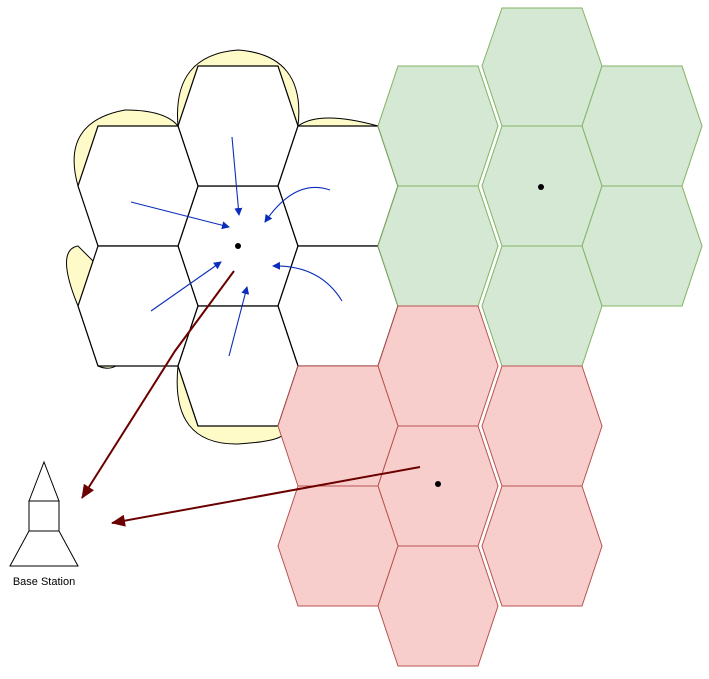 This screenshot has height=679, width=709. Describe the element at coordinates (138, 186) in the screenshot. I see `cell-hex-upper-left` at that location.